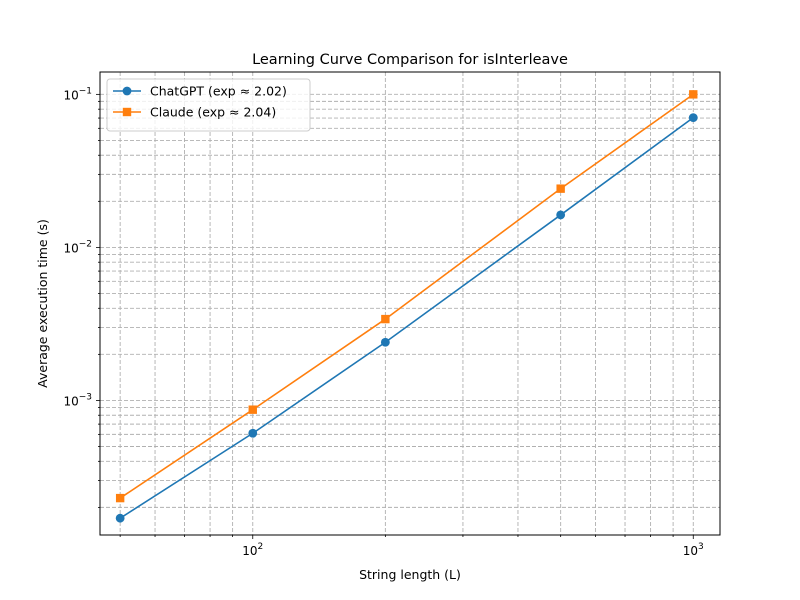 This screenshot has width=800, height=600. What do you see at coordinates (213, 112) in the screenshot?
I see `legend-label: Claude (exp ≈ 2.04)` at bounding box center [213, 112].